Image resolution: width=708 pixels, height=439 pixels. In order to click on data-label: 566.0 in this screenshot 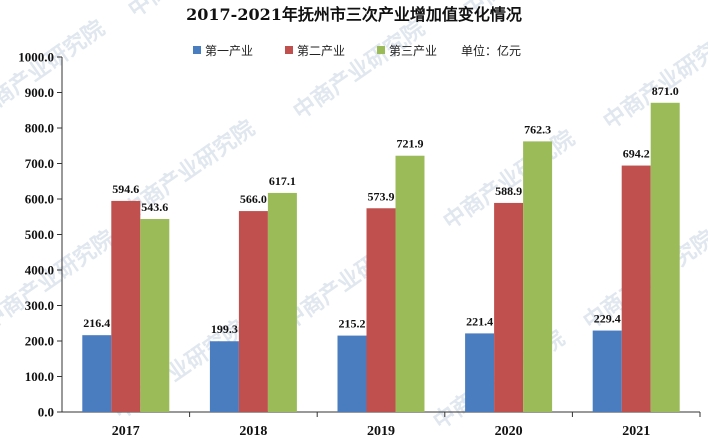, I will do `click(253, 199)`.